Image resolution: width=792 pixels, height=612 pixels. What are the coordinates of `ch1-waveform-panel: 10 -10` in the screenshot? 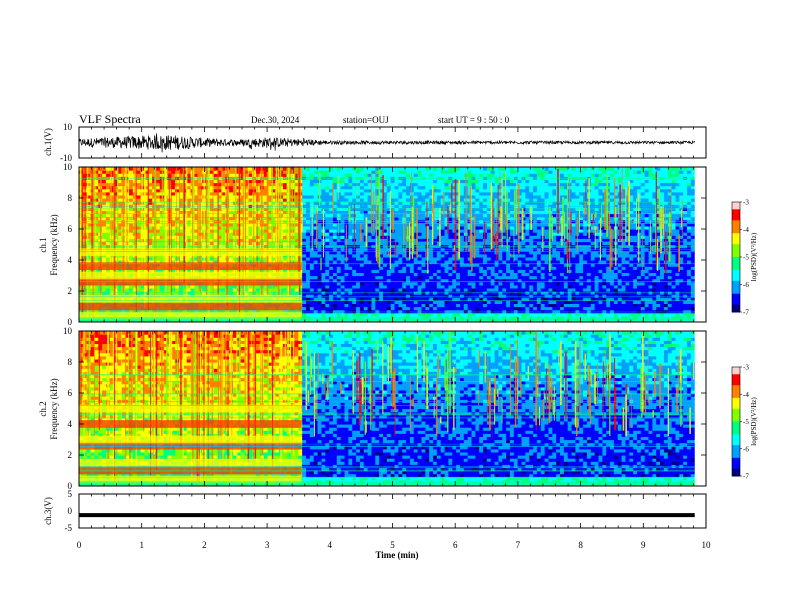 It's located at (383, 142).